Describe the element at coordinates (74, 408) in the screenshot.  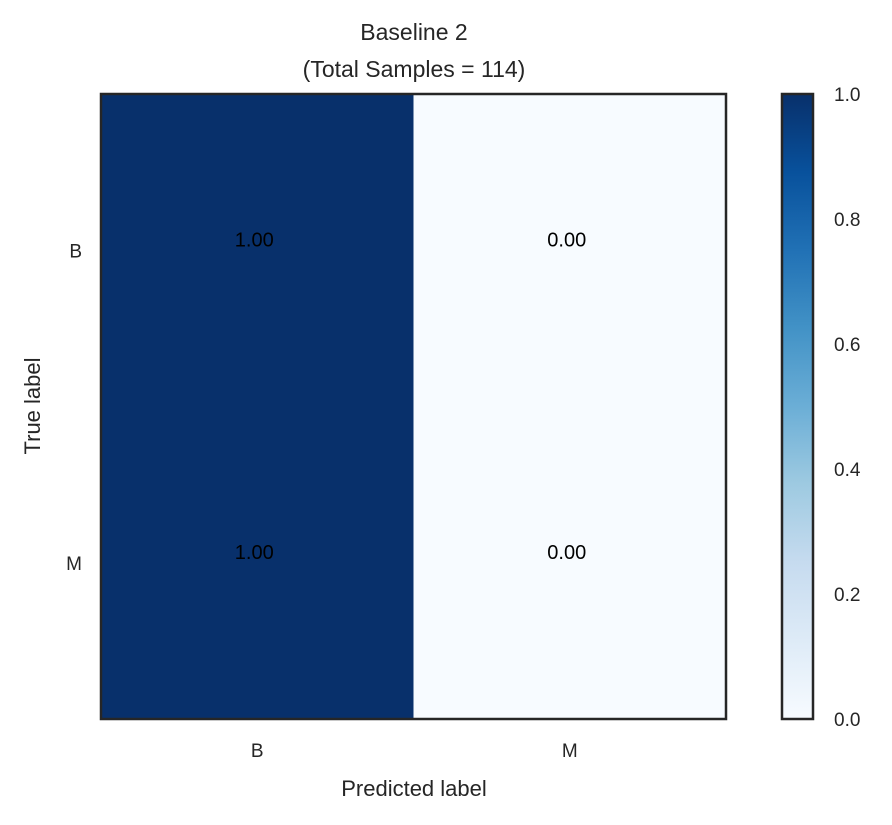
I see `y-tick-labels: BM` at that location.